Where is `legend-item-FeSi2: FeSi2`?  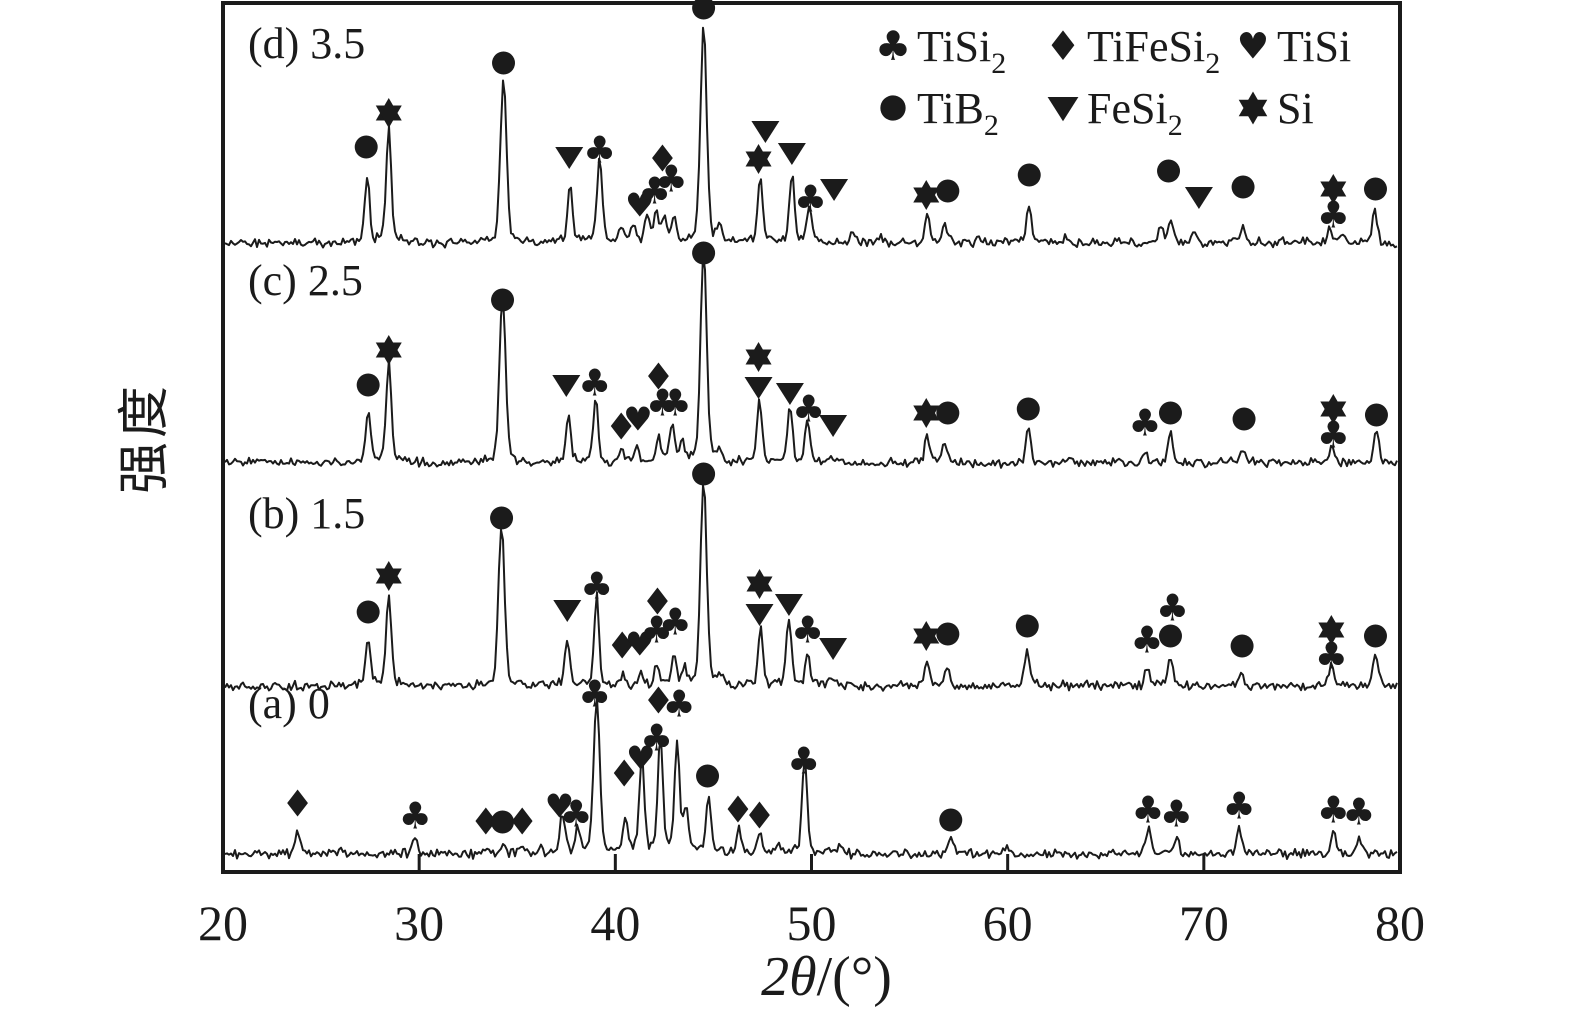 legend-item-FeSi2: FeSi2 is located at coordinates (1115, 113).